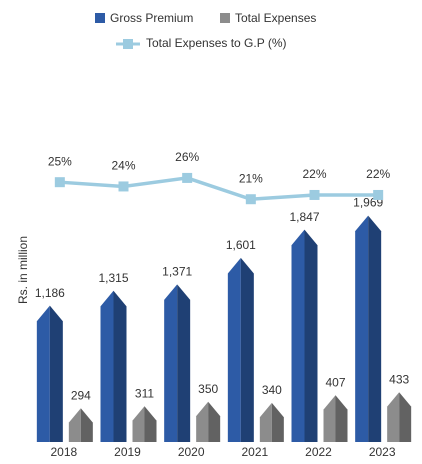 The height and width of the screenshot is (464, 422). What do you see at coordinates (144, 393) in the screenshot?
I see `data-label: 311` at bounding box center [144, 393].